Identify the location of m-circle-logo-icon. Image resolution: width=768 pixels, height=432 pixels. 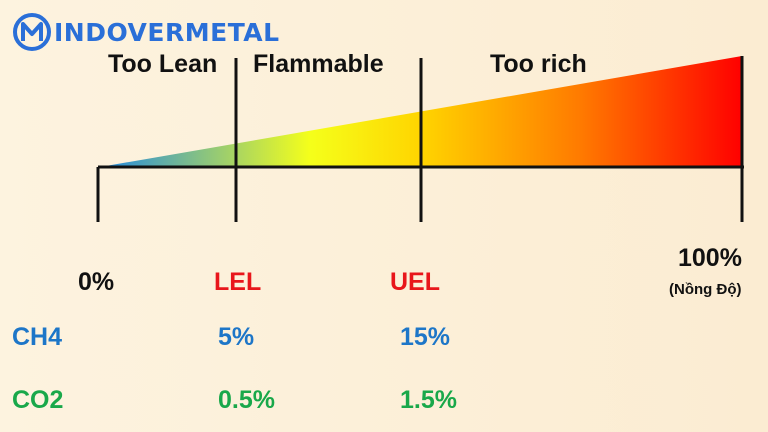
(32, 32).